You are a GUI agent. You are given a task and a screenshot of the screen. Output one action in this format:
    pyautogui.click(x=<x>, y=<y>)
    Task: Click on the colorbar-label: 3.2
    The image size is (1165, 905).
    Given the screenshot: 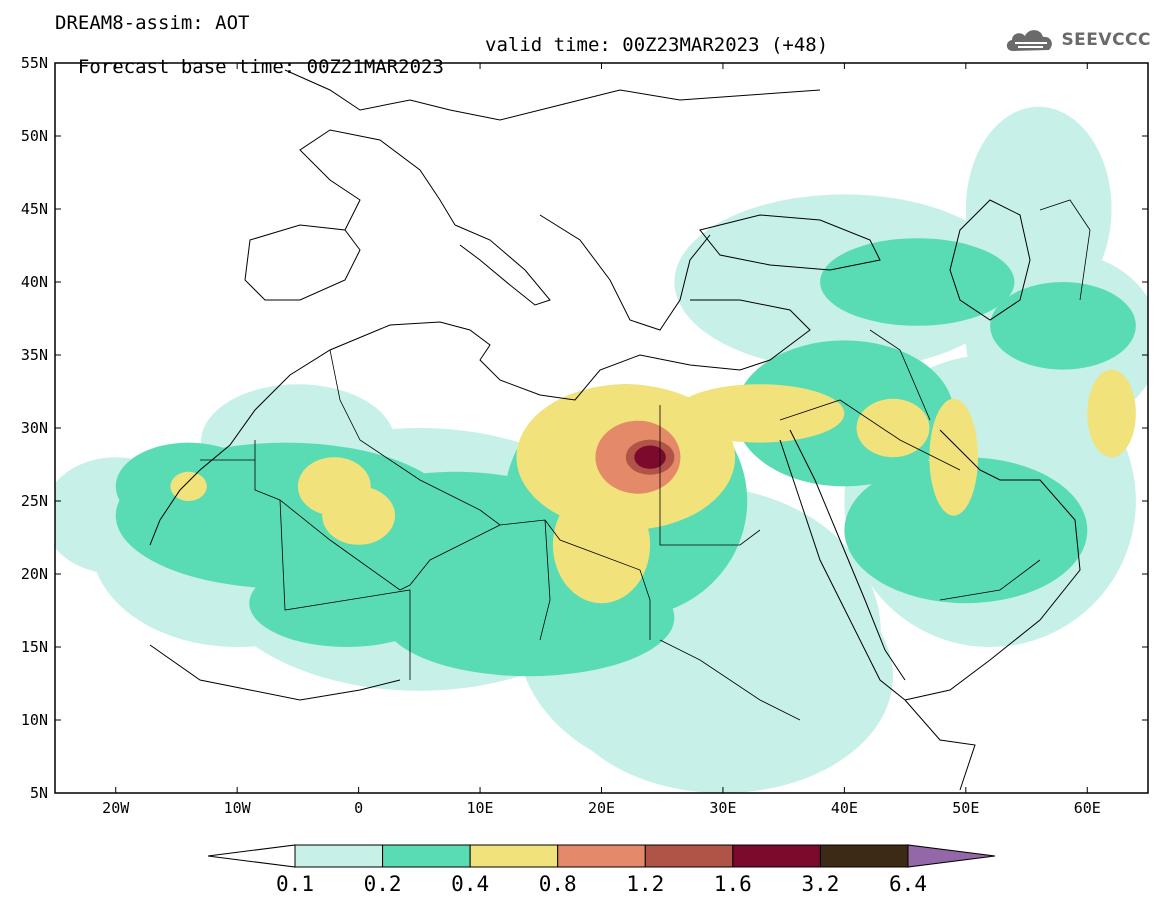 What is the action you would take?
    pyautogui.click(x=820, y=884)
    